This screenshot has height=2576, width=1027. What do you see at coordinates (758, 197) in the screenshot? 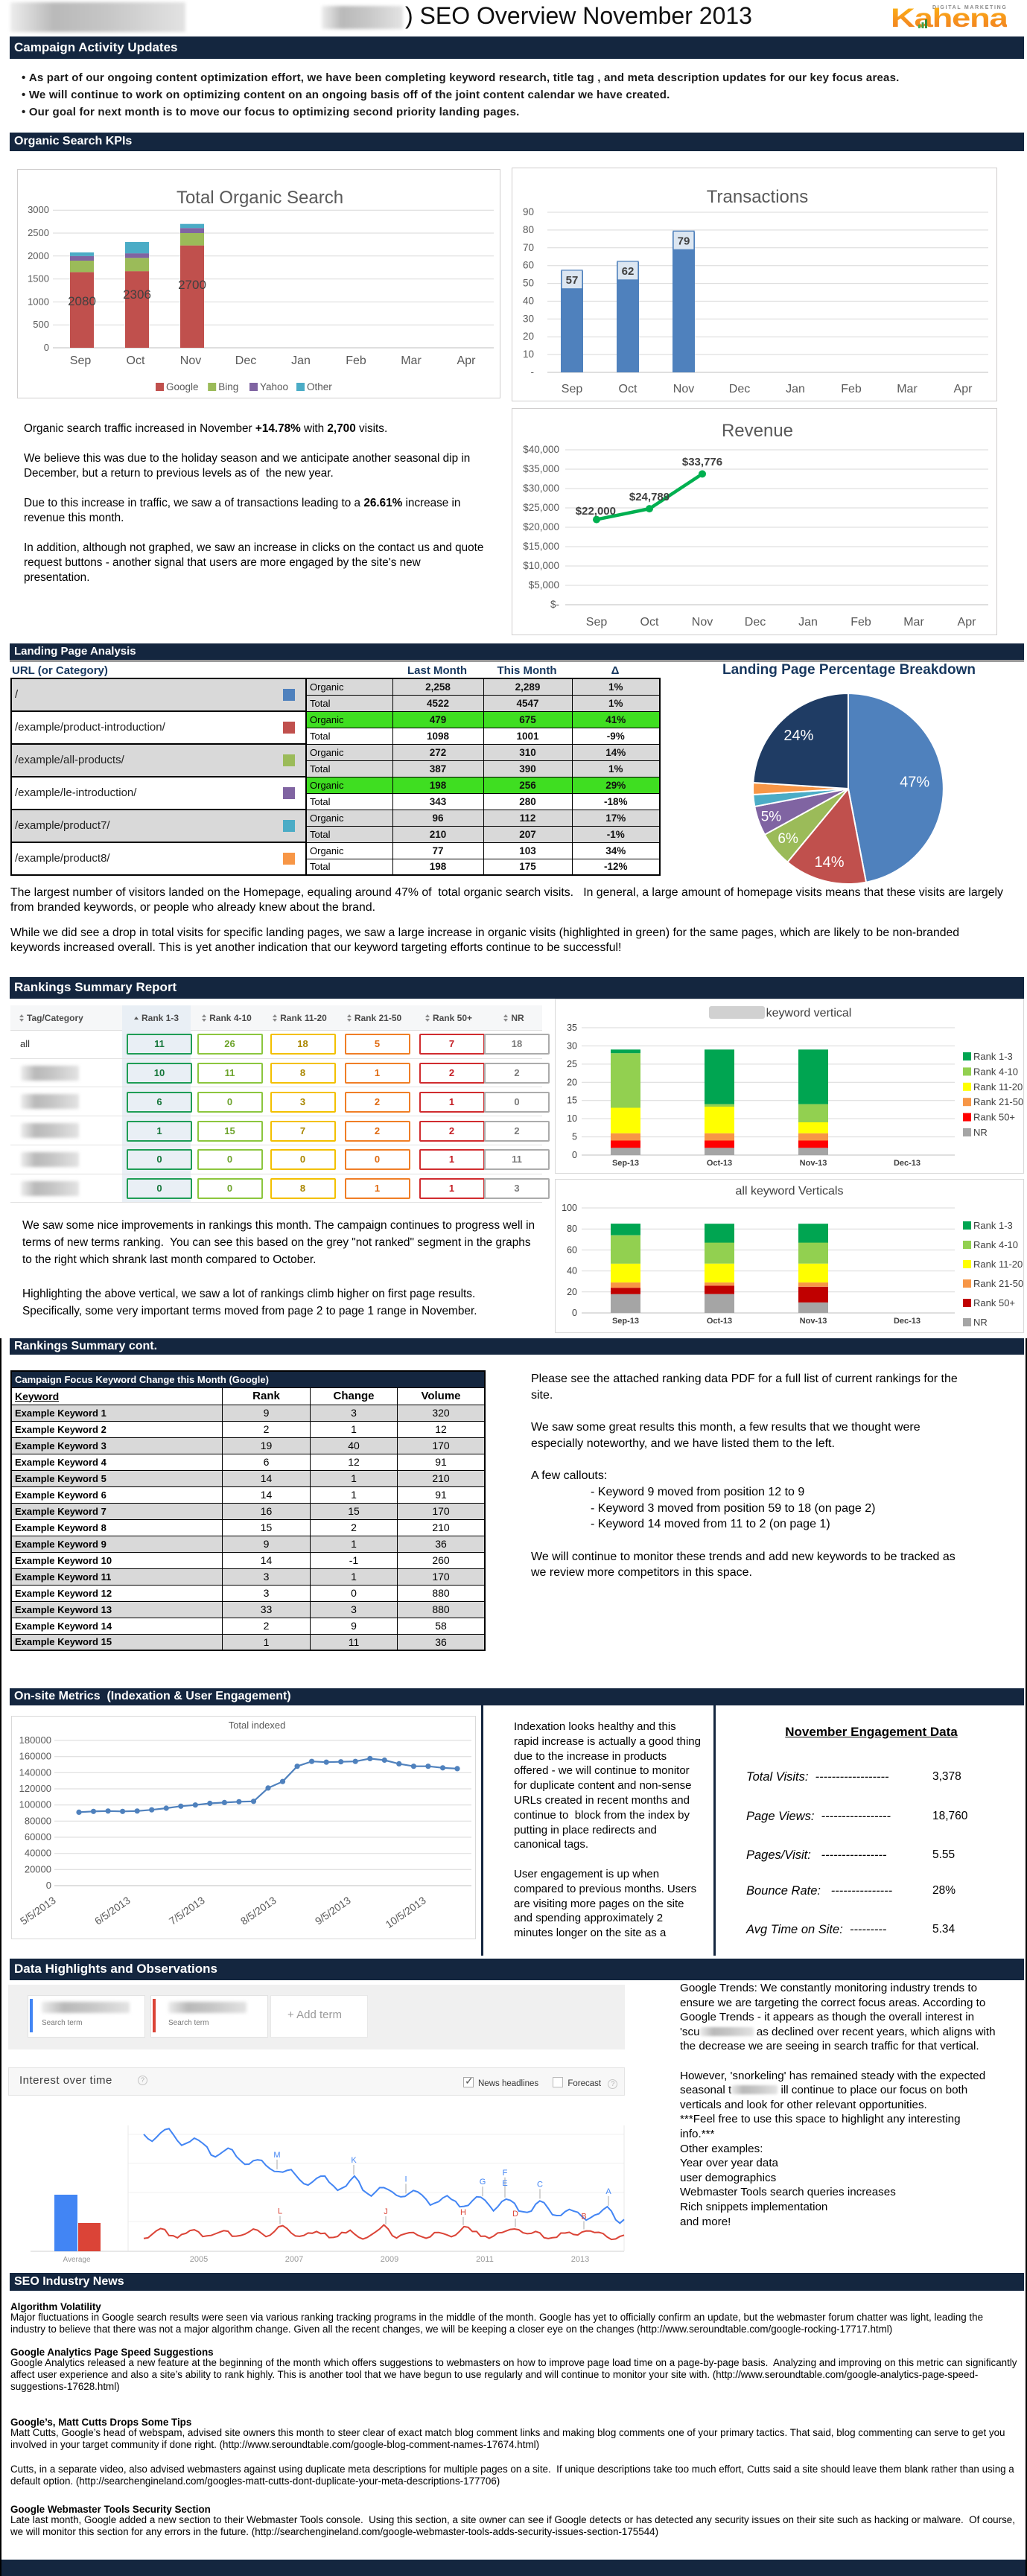
I see `svg-text: Transactions` at bounding box center [758, 197].